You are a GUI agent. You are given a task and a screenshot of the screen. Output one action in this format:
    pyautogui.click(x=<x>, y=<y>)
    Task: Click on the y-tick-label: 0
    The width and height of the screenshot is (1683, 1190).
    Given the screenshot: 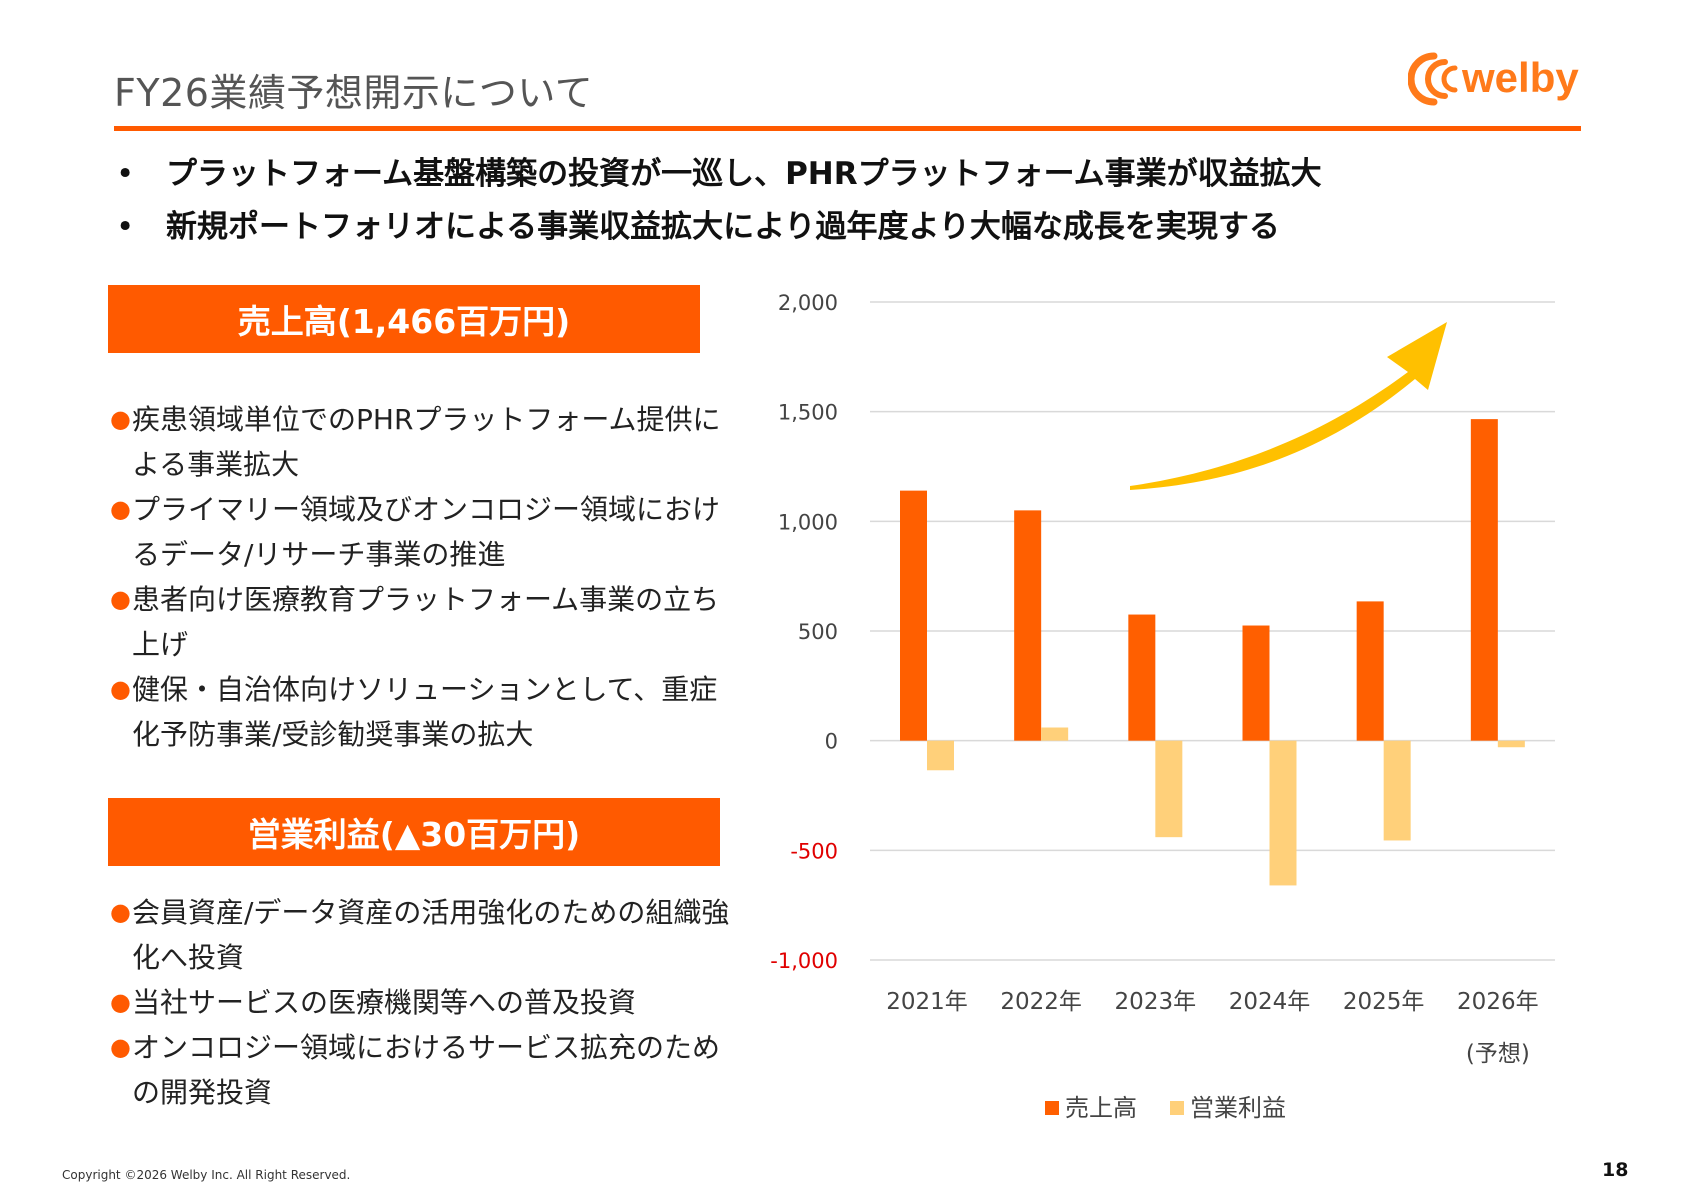 What is the action you would take?
    pyautogui.click(x=831, y=742)
    